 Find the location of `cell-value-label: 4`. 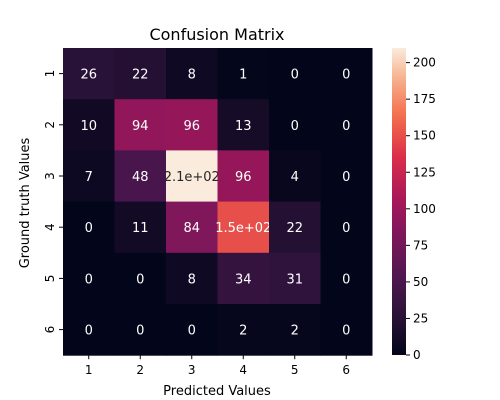

cell-value-label: 4 is located at coordinates (295, 177).